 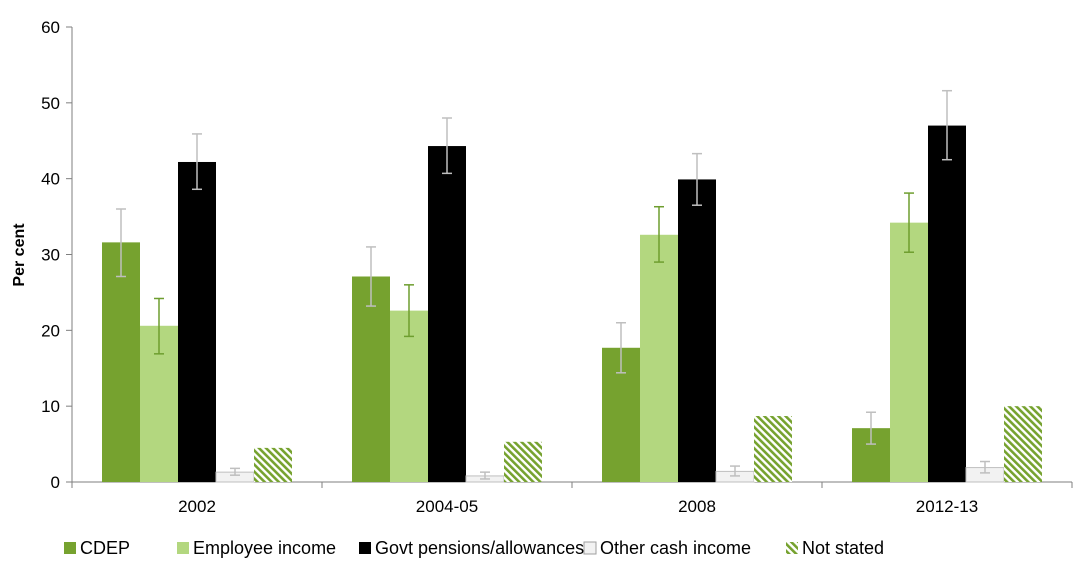 What do you see at coordinates (447, 506) in the screenshot?
I see `x-tick-label: 2004-05` at bounding box center [447, 506].